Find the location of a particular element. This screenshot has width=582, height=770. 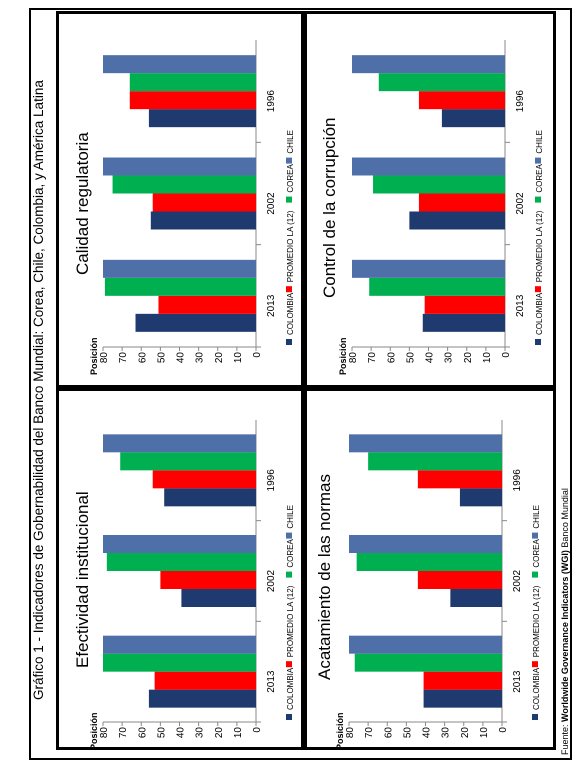

bar-corea-1996 is located at coordinates (188, 461).